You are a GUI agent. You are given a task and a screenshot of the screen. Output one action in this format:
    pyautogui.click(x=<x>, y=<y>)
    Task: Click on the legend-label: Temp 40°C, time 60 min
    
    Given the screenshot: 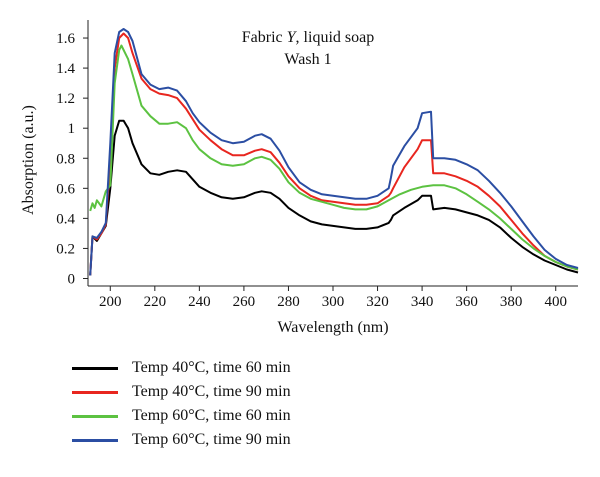 What is the action you would take?
    pyautogui.click(x=211, y=367)
    